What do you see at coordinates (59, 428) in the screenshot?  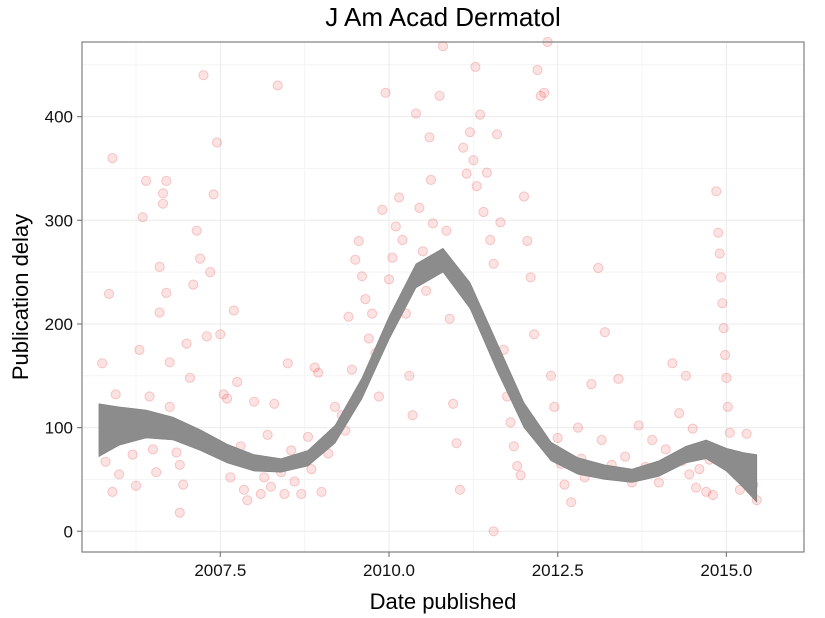 I see `y-tick-label: 100` at bounding box center [59, 428].